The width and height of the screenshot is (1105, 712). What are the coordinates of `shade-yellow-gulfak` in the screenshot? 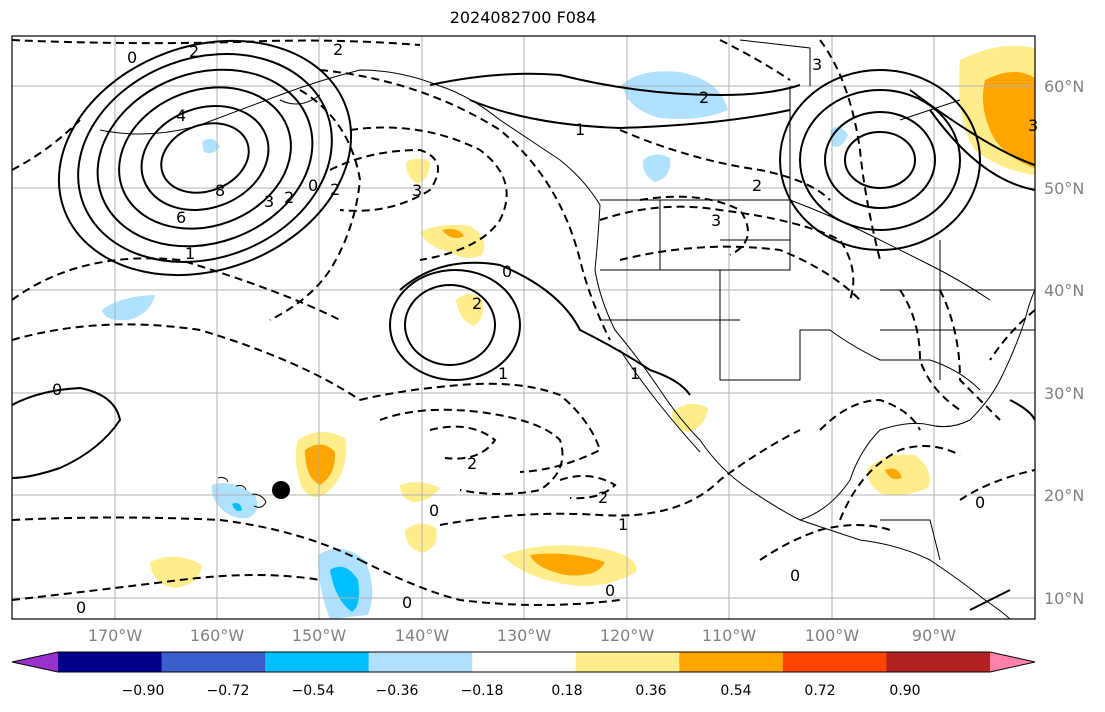 It's located at (418, 171).